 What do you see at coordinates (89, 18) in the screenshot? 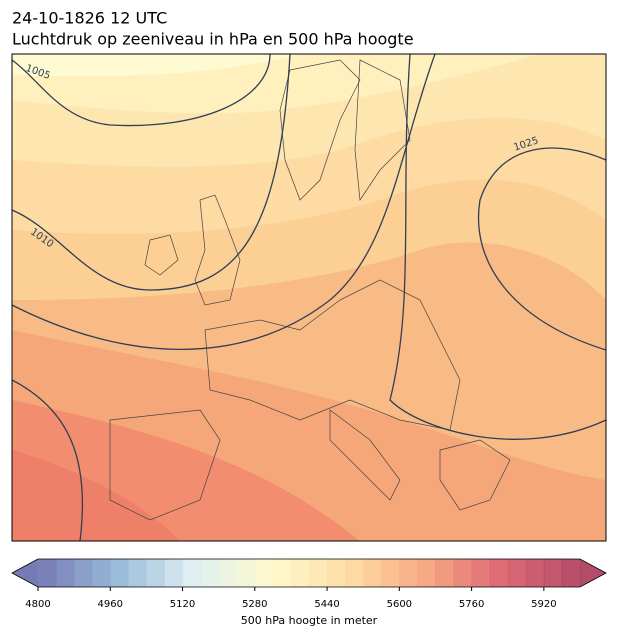
I see `title: 24-10-1826 12 UTC` at bounding box center [89, 18].